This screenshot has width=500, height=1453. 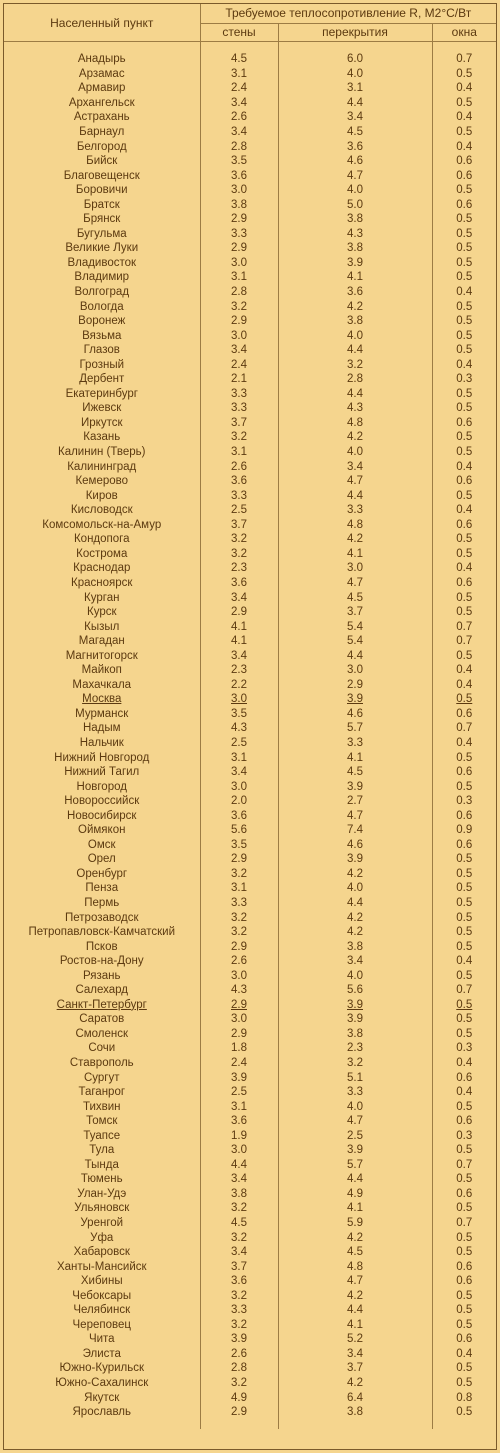 I want to click on table-row: Саратов 3.0 3.9 0.5, so click(x=250, y=1019).